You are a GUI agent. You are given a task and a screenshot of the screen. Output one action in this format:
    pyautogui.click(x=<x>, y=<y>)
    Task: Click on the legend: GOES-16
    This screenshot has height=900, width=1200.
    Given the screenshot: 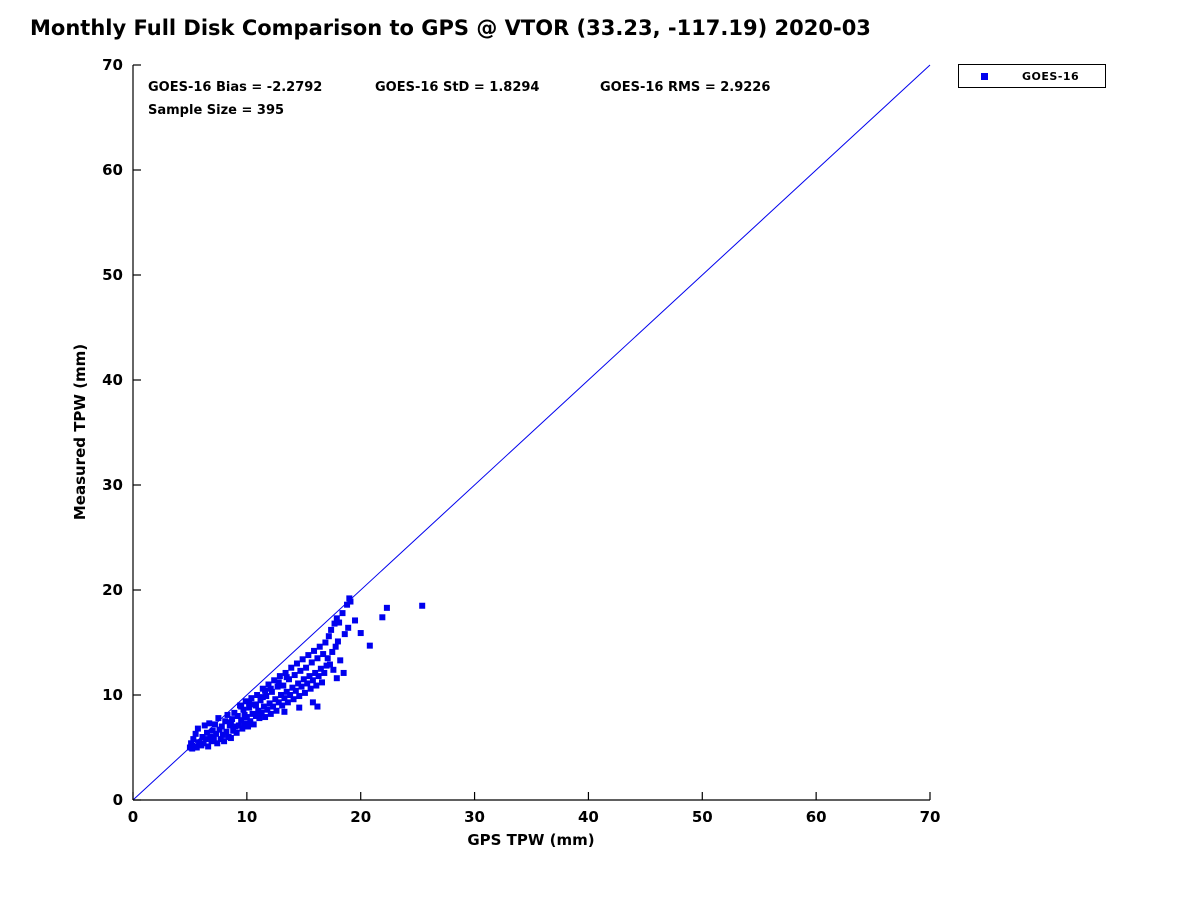 What is the action you would take?
    pyautogui.click(x=1032, y=76)
    